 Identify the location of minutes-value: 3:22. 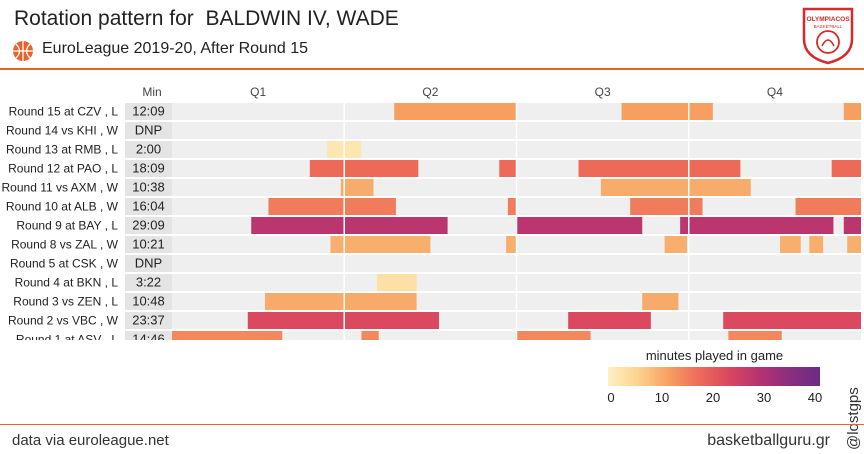
(148, 282).